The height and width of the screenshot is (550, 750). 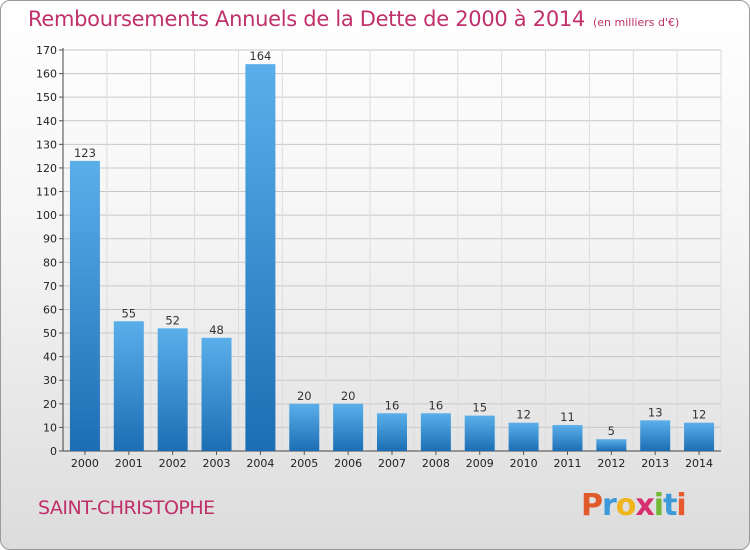 I want to click on x-tick-label: 2002, so click(x=173, y=463).